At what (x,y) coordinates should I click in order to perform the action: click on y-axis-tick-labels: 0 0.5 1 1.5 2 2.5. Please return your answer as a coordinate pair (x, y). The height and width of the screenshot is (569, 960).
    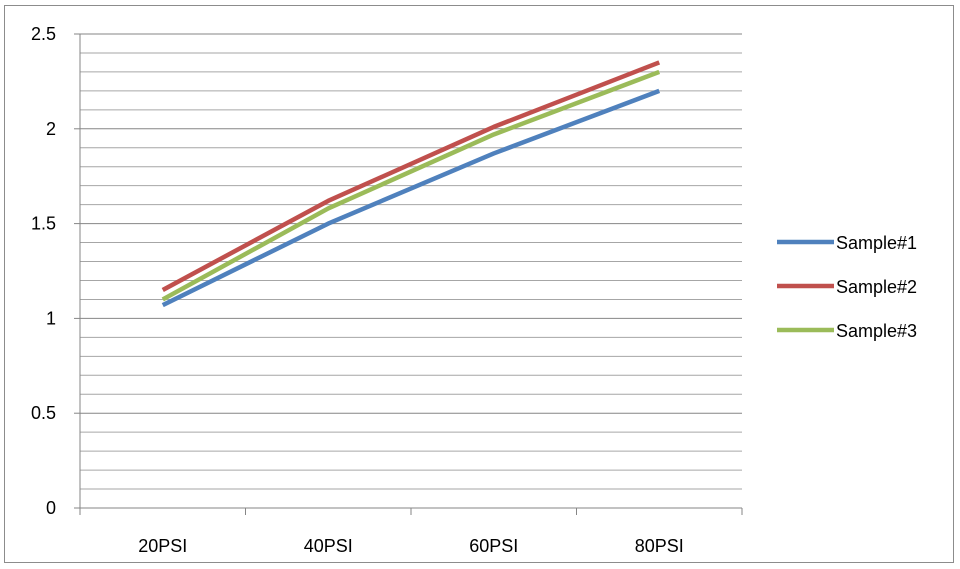
    Looking at the image, I should click on (43, 271).